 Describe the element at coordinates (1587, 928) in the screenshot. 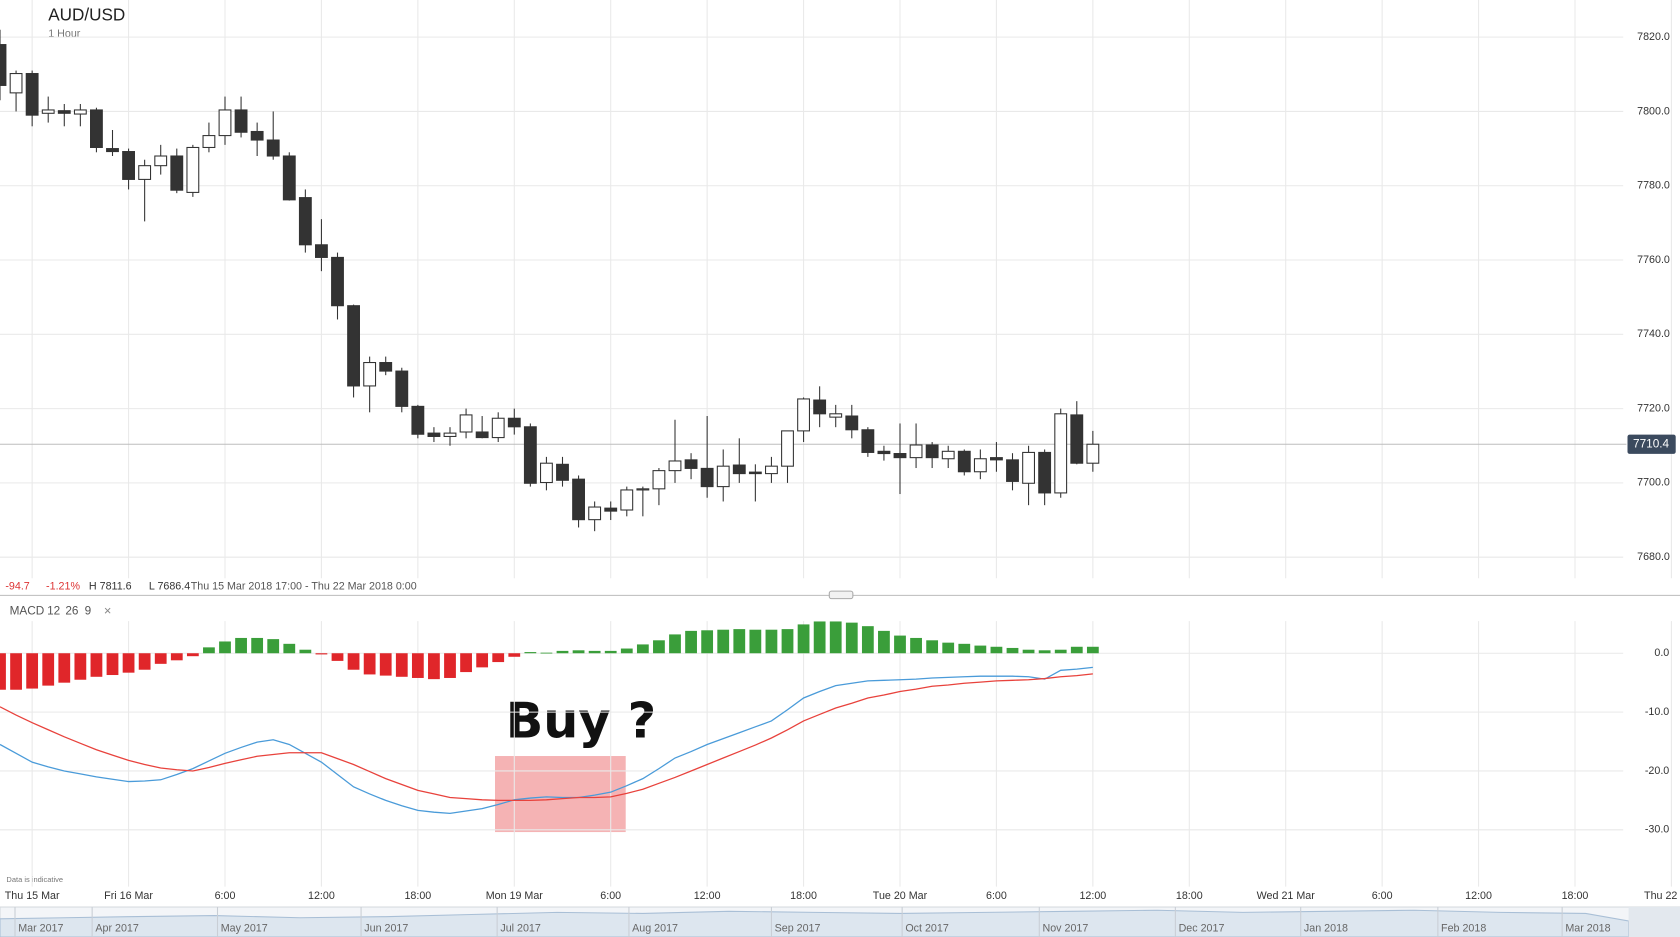

I see `navigator-label: Mar 2018` at that location.